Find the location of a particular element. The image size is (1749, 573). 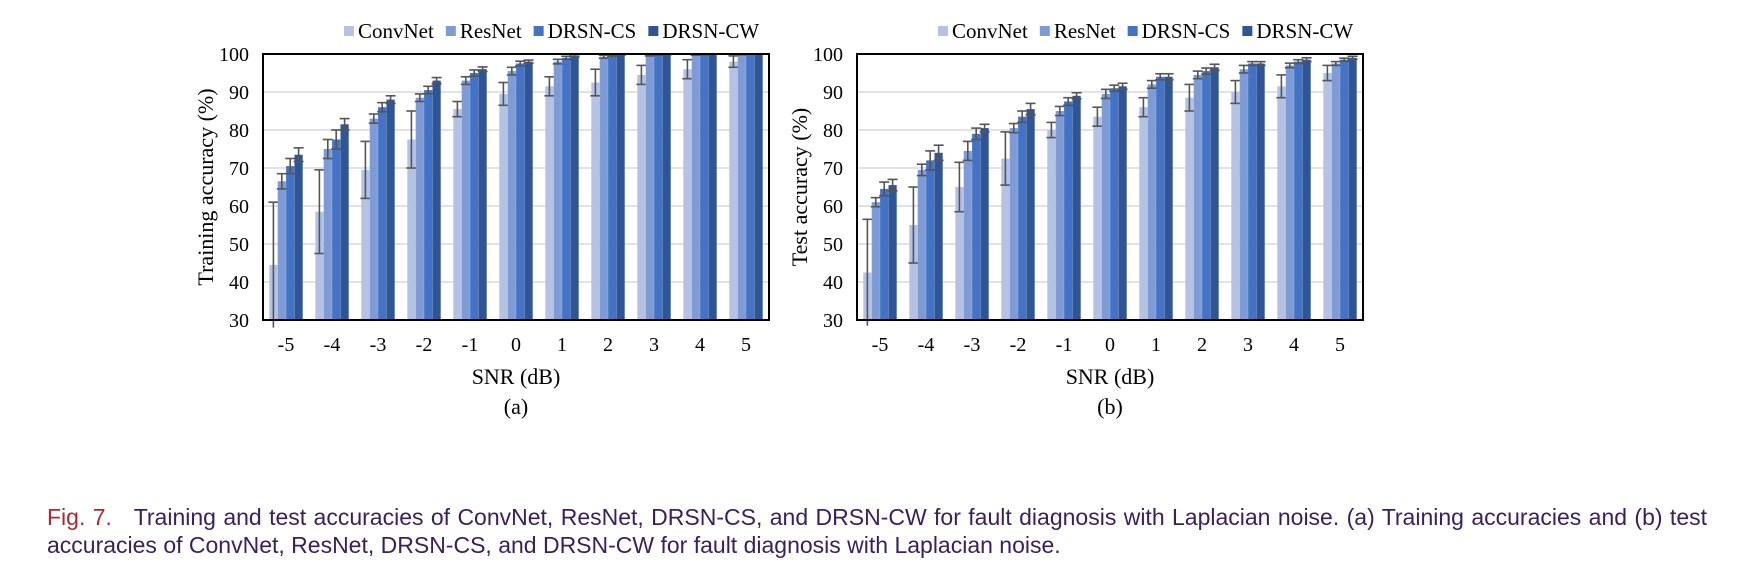

y-tick-label: 80 is located at coordinates (833, 131).